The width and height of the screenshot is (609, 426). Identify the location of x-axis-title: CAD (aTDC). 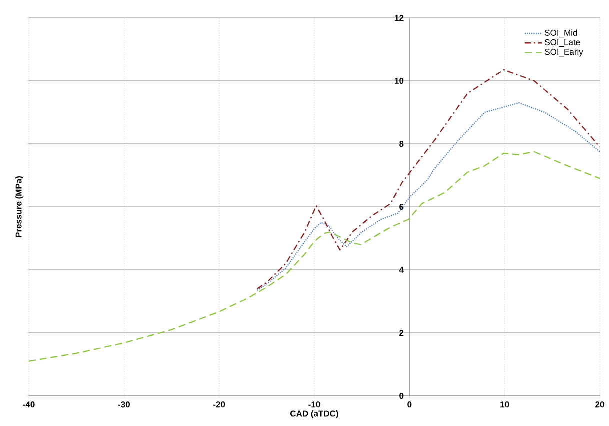
(314, 414).